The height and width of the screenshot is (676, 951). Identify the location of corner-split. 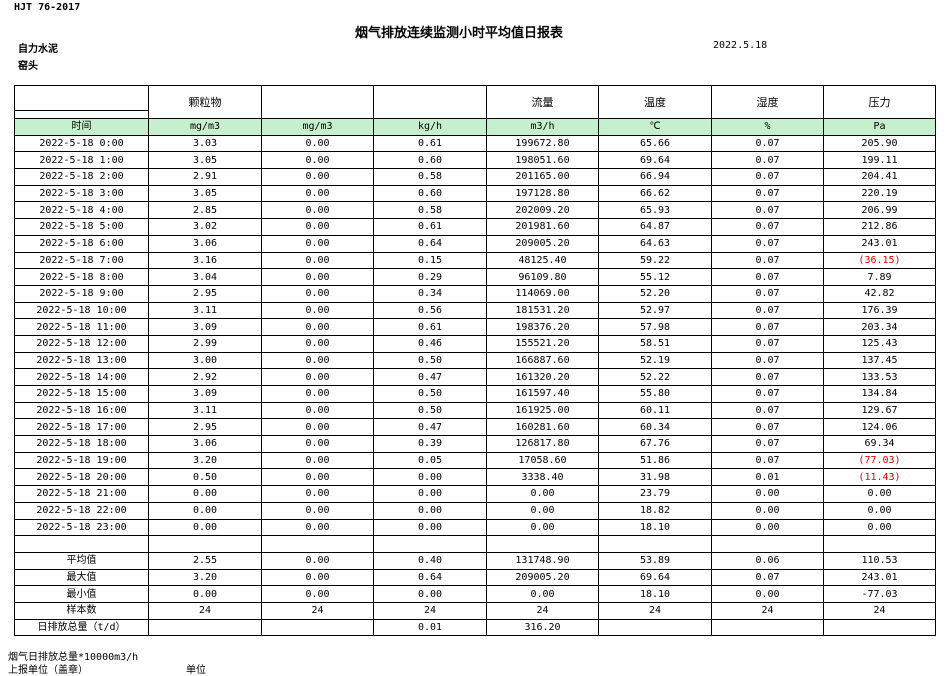
(81, 102).